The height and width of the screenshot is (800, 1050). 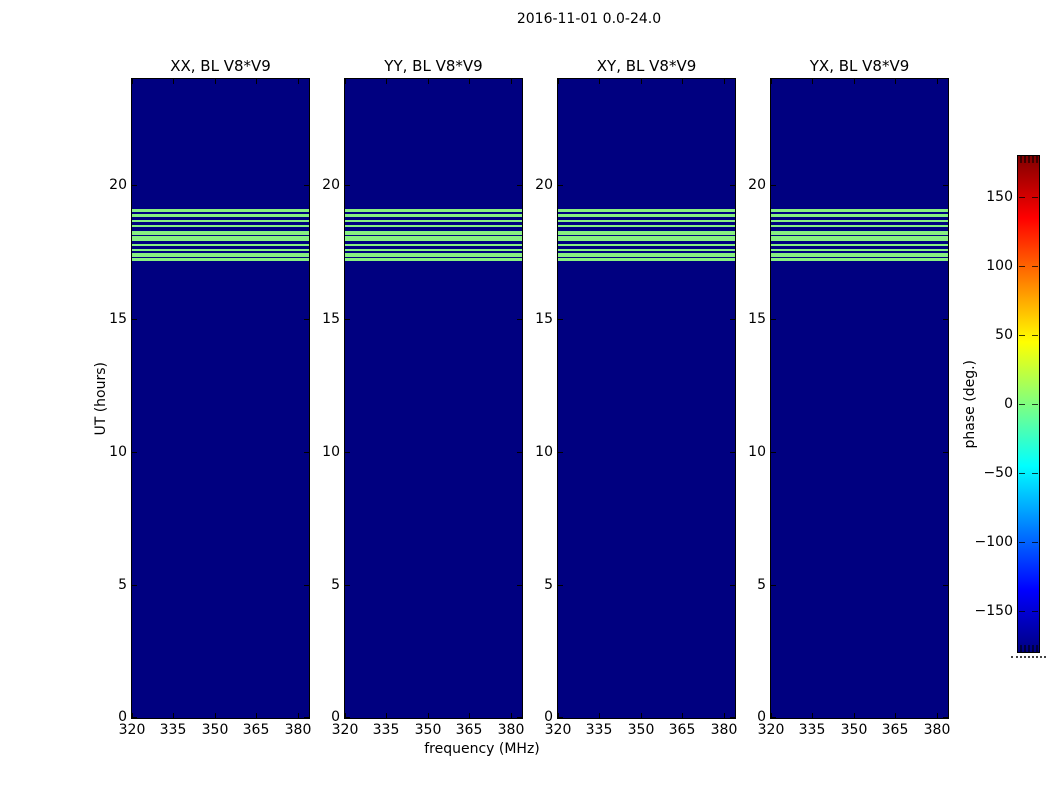 I want to click on colorbar-tick-label: 100, so click(x=999, y=266).